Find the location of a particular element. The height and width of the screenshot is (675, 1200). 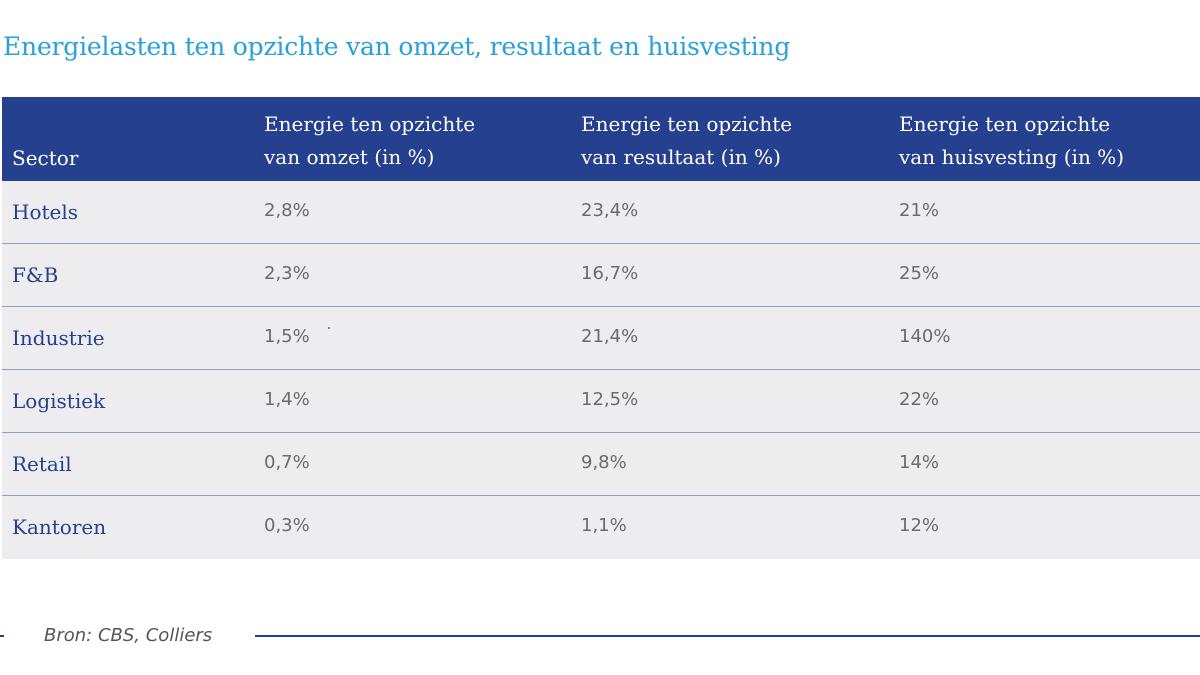

row-omzet: 1,5% is located at coordinates (287, 336).